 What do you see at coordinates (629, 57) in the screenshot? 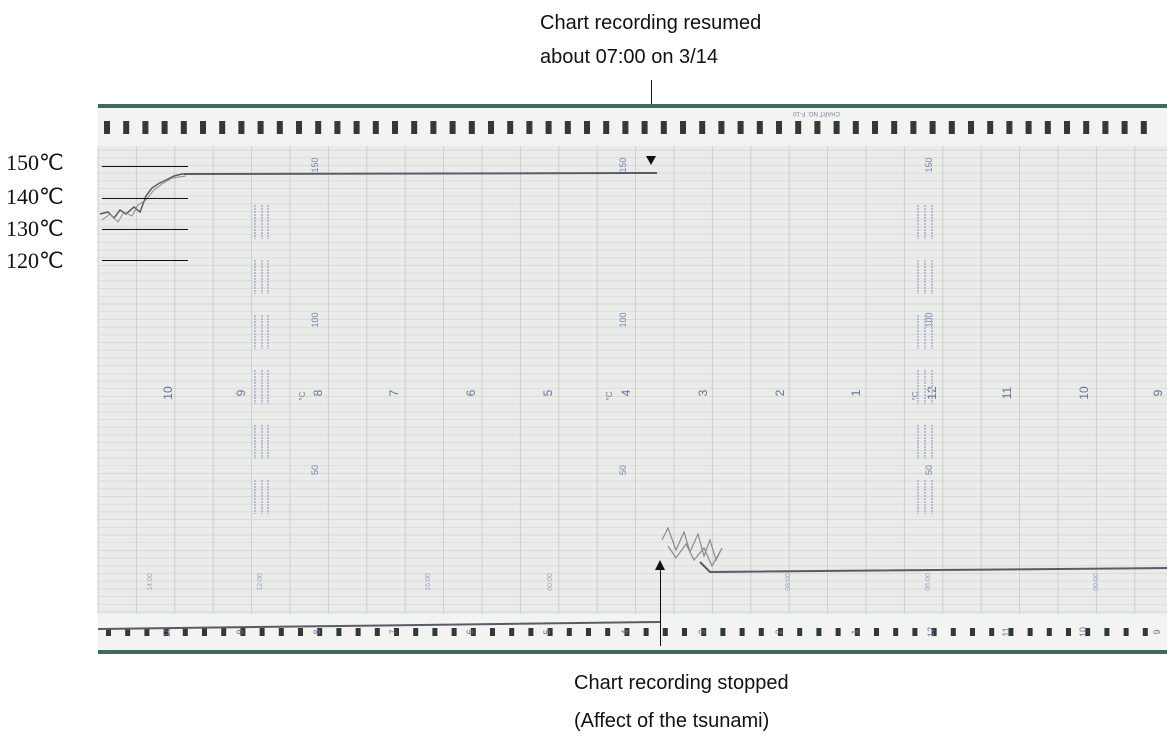
I see `annotation-resumed-line2: about 07:00 on 3/14` at bounding box center [629, 57].